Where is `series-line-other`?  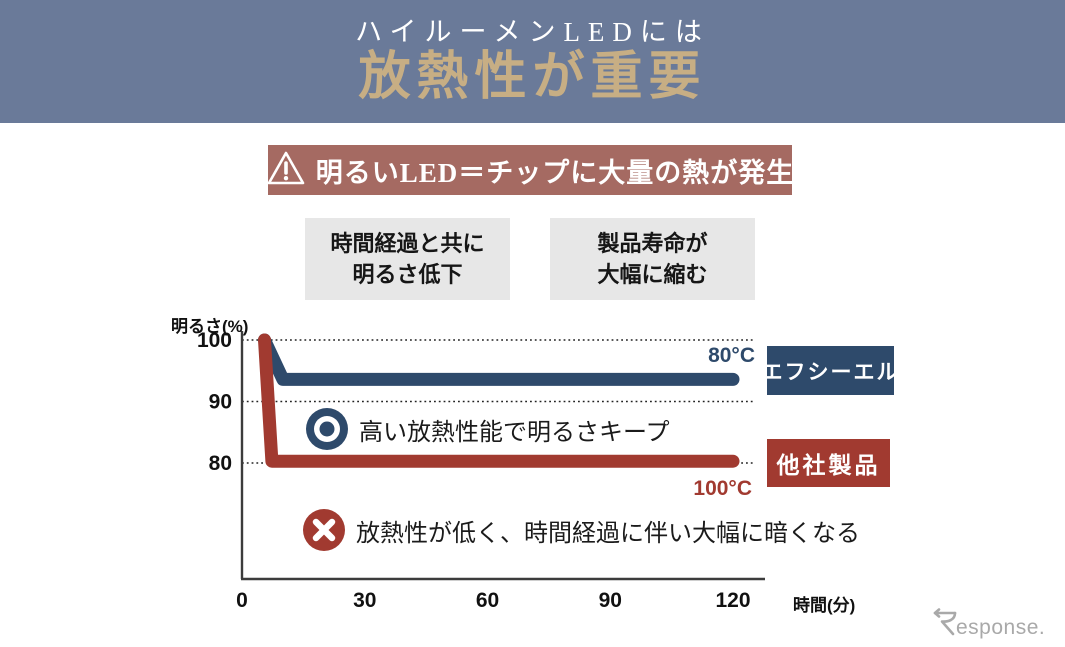
series-line-other is located at coordinates (499, 400).